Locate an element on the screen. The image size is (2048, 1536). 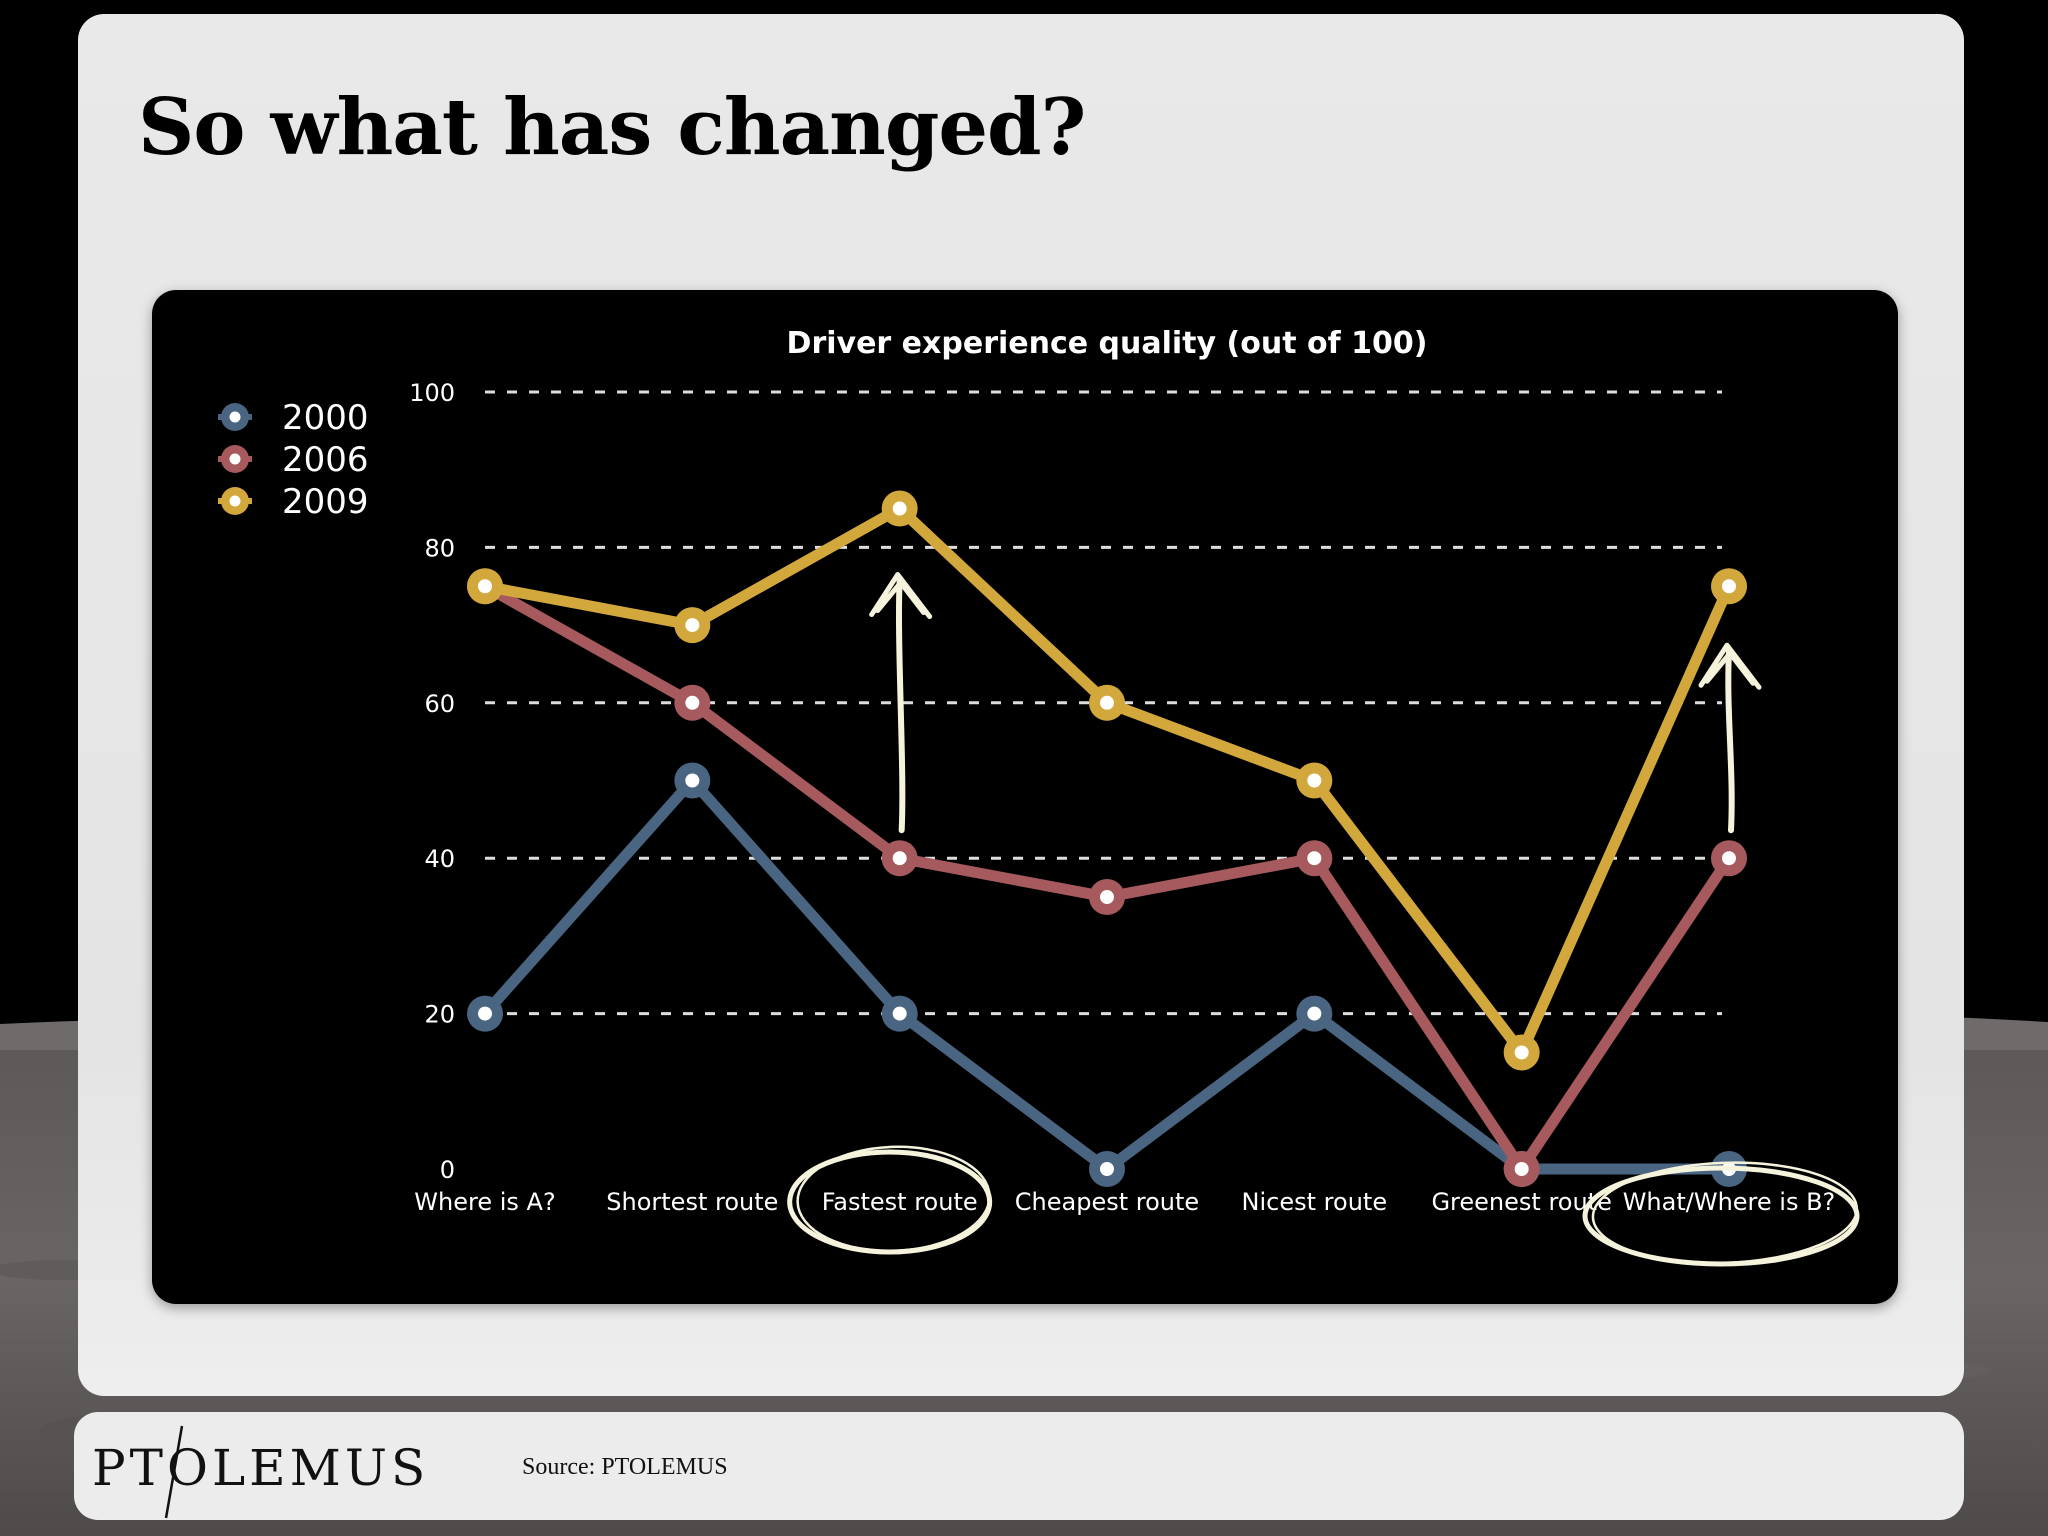
chart-title: Driver experience quality (out of 100) is located at coordinates (1107, 343).